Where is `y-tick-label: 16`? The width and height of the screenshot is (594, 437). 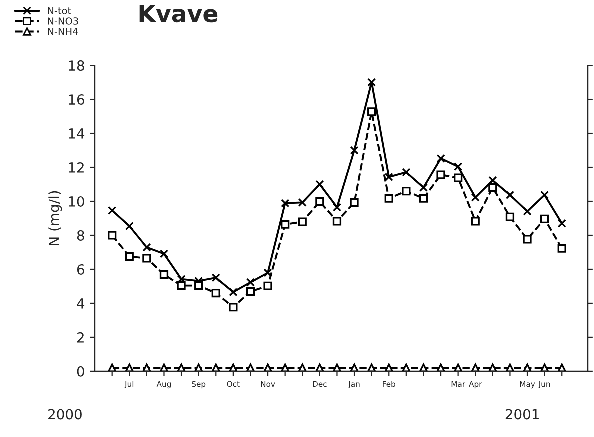 y-tick-label: 16 is located at coordinates (76, 100).